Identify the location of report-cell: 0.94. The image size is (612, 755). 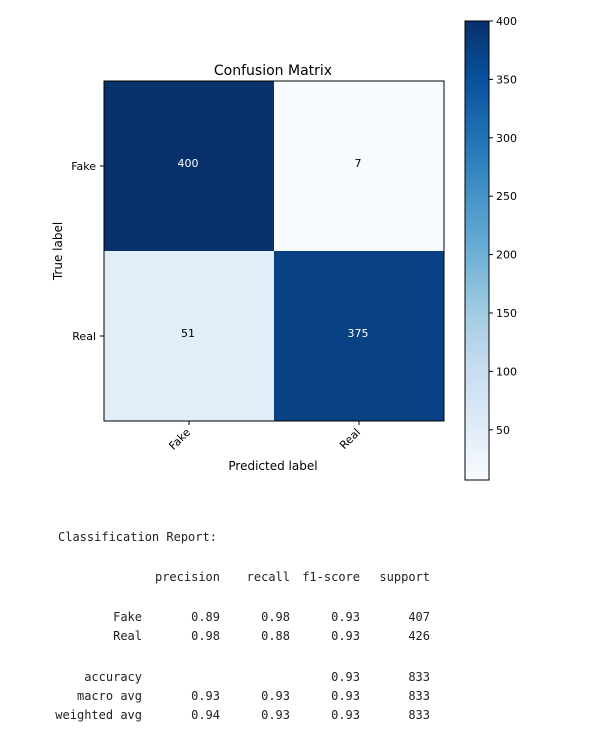
(205, 715).